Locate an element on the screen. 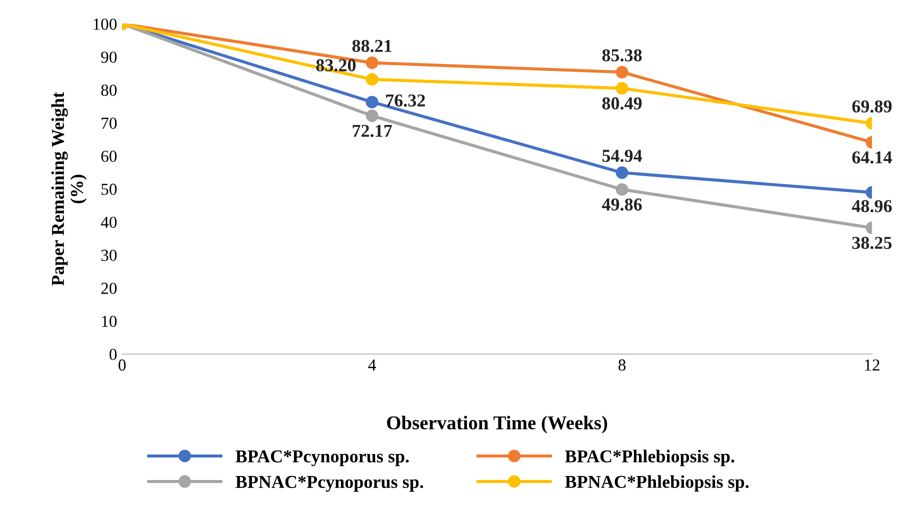  legend-label: BPNAC*Phlebiopsis sp. is located at coordinates (657, 483).